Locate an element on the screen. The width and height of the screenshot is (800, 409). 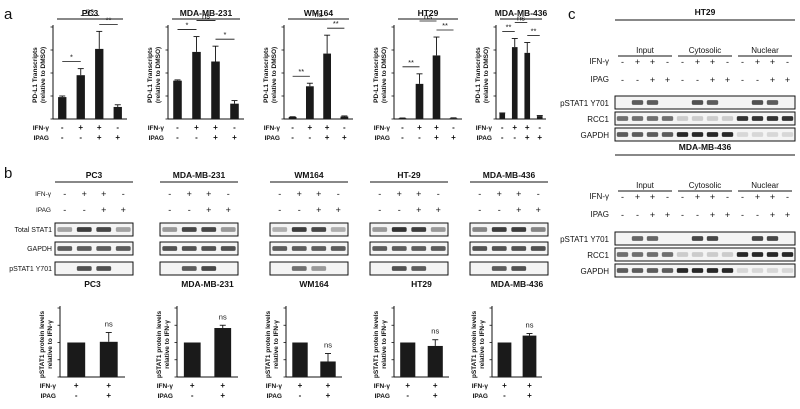
y-axis-label: pSTAT1 protein levels is located at coordinates (474, 344).